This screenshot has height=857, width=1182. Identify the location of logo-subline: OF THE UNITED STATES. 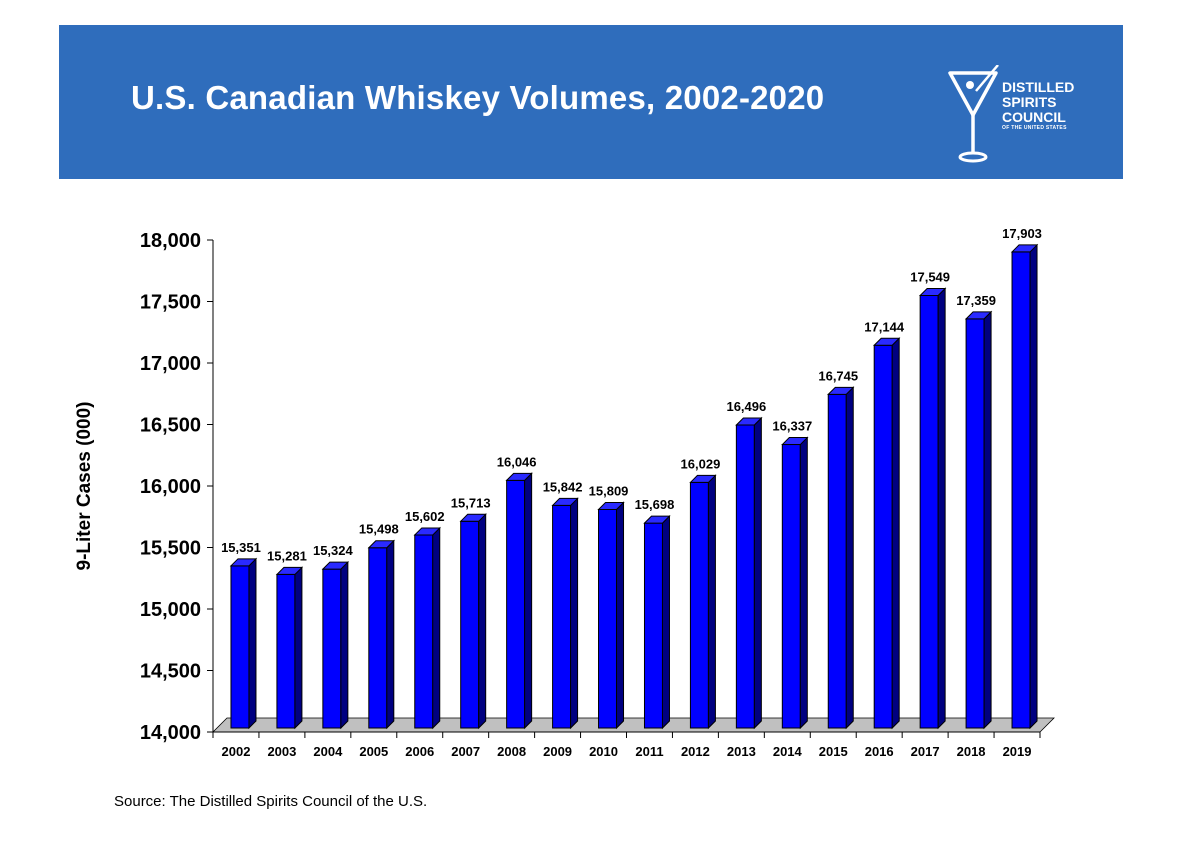
(1034, 128).